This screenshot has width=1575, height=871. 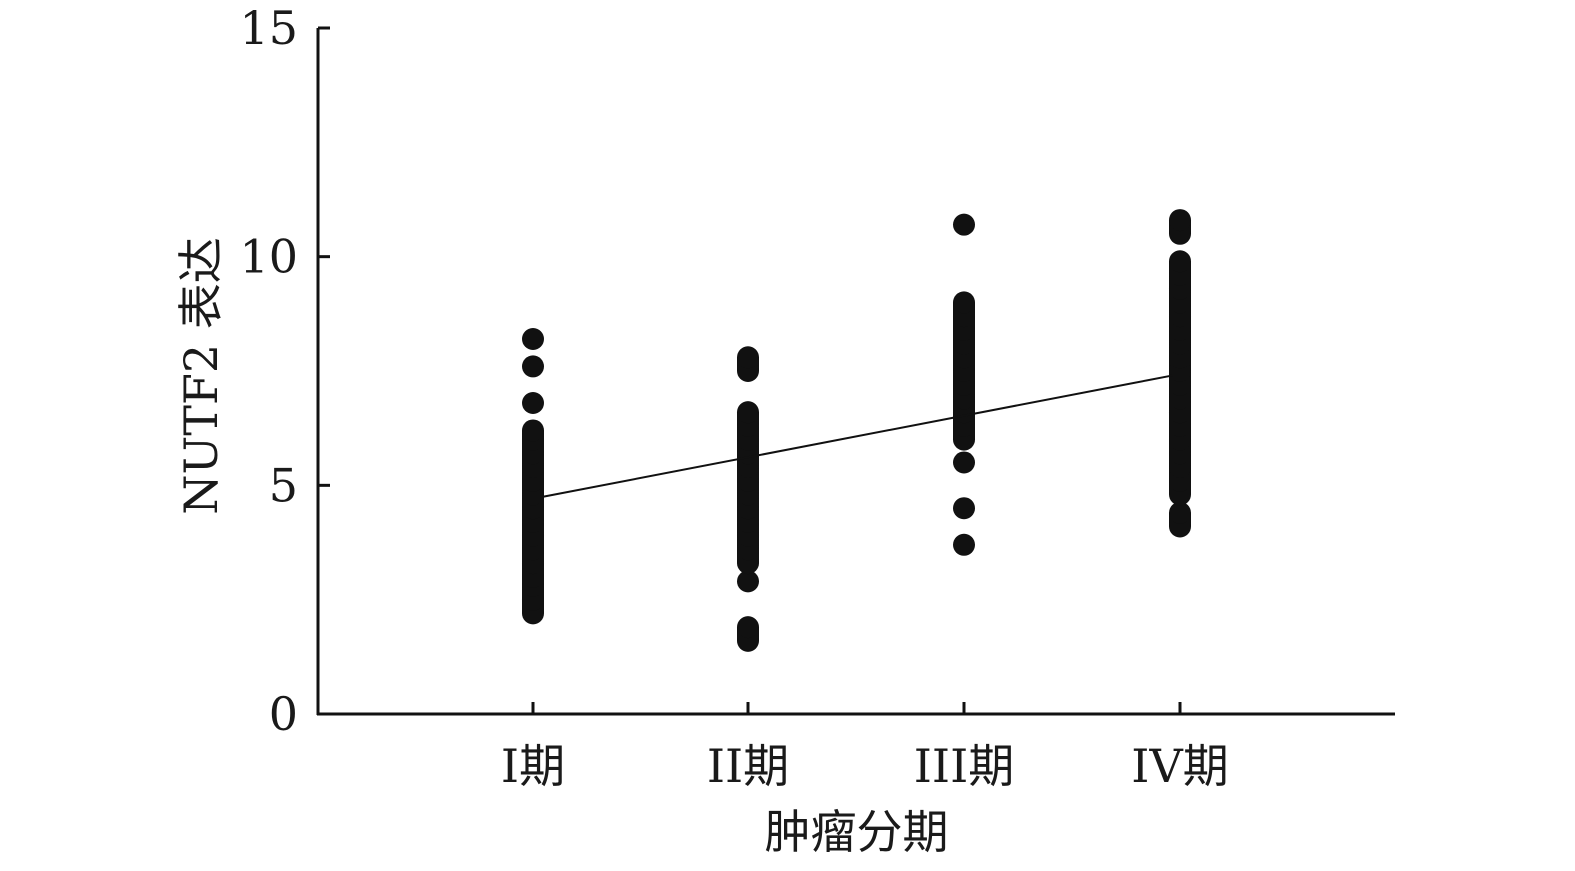 I want to click on y-axis-ticks: 0 5 10 15, so click(x=284, y=371).